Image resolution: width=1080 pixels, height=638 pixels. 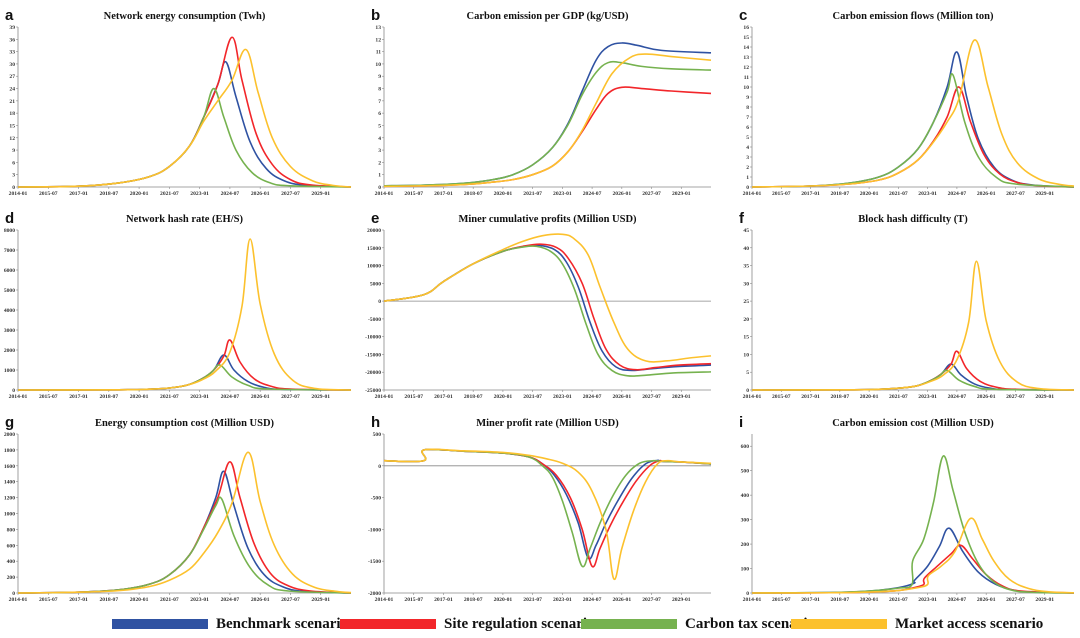 What do you see at coordinates (927, 194) in the screenshot?
I see `x-tick-label-c: 2023-01` at bounding box center [927, 194].